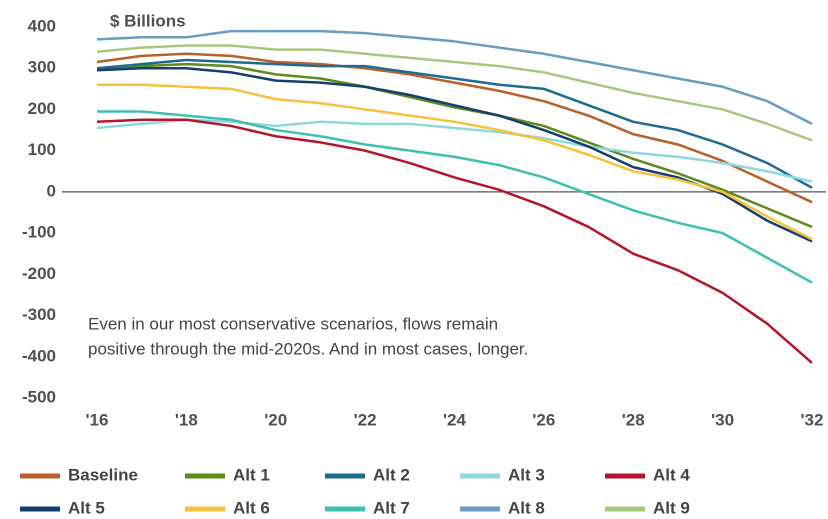 This screenshot has width=828, height=519. I want to click on legend-label: Alt 3, so click(526, 474).